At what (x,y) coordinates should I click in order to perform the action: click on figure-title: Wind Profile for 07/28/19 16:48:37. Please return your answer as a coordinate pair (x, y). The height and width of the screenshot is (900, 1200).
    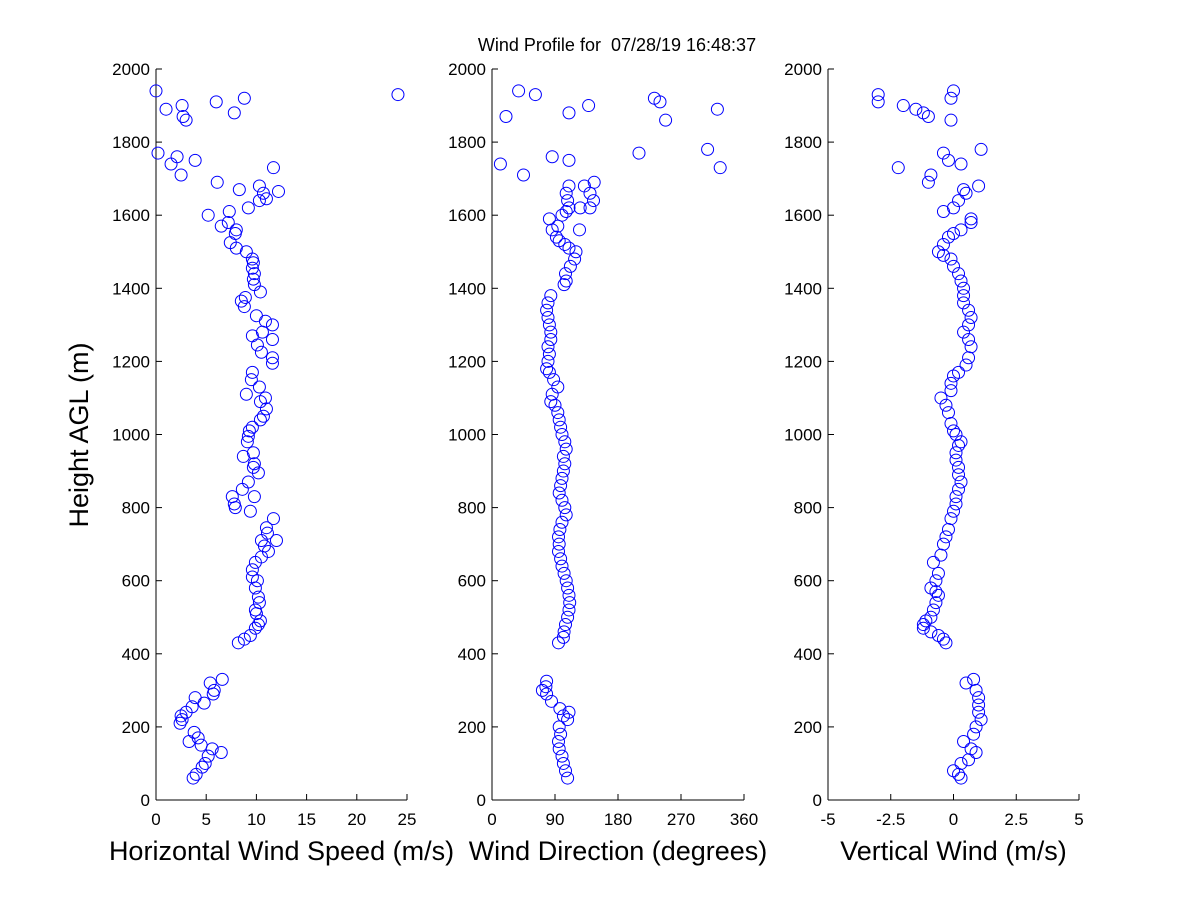
    Looking at the image, I should click on (617, 45).